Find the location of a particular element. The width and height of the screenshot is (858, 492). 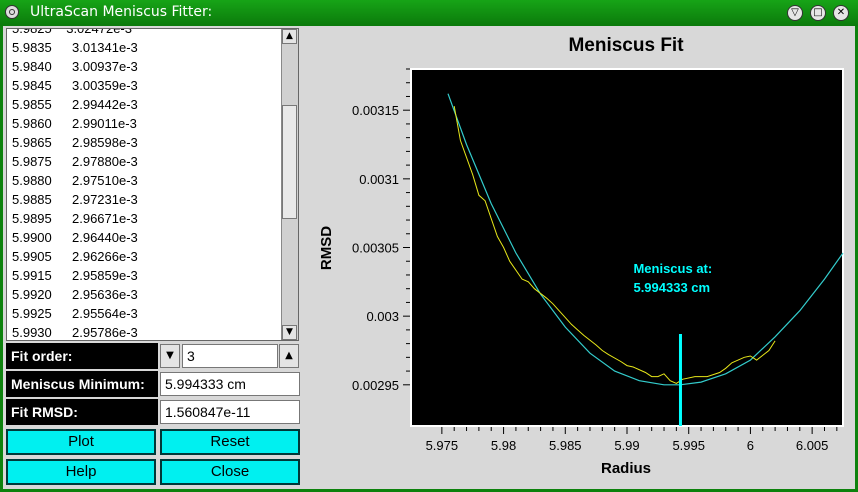

list-item: 5.9835 3.01341e-3 is located at coordinates (75, 47).